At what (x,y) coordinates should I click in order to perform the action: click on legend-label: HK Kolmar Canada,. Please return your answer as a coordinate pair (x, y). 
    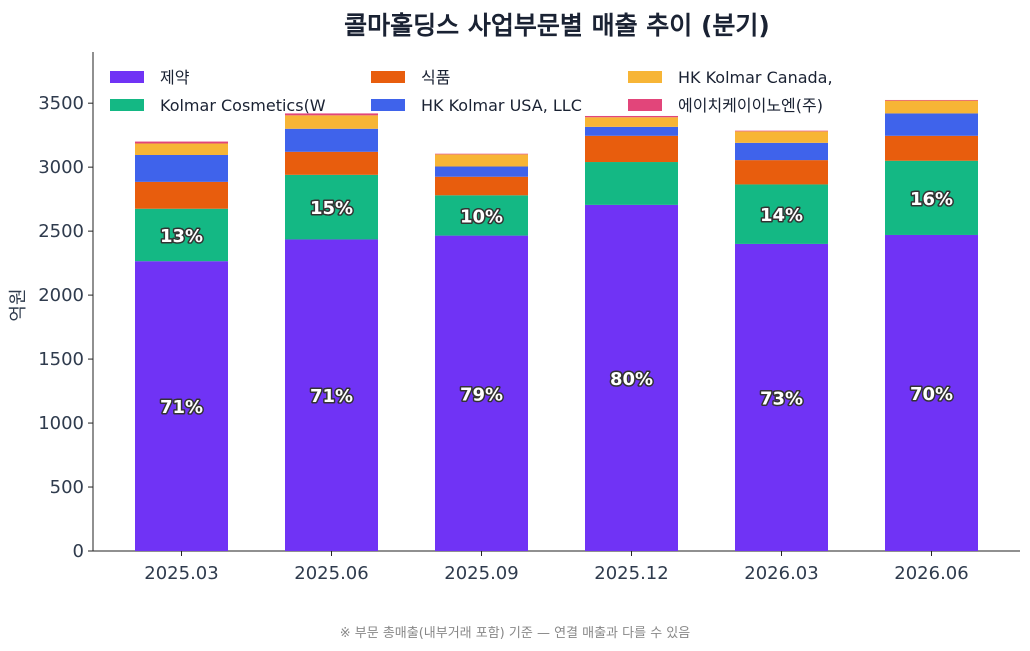
    Looking at the image, I should click on (755, 77).